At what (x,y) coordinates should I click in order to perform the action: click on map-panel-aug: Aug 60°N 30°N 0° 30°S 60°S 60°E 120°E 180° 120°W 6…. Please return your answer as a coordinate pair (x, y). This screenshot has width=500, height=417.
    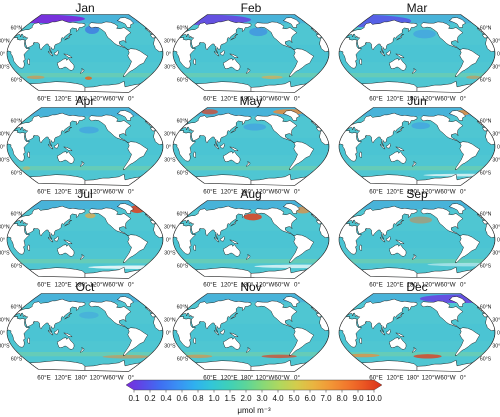
    Looking at the image, I should click on (248, 238).